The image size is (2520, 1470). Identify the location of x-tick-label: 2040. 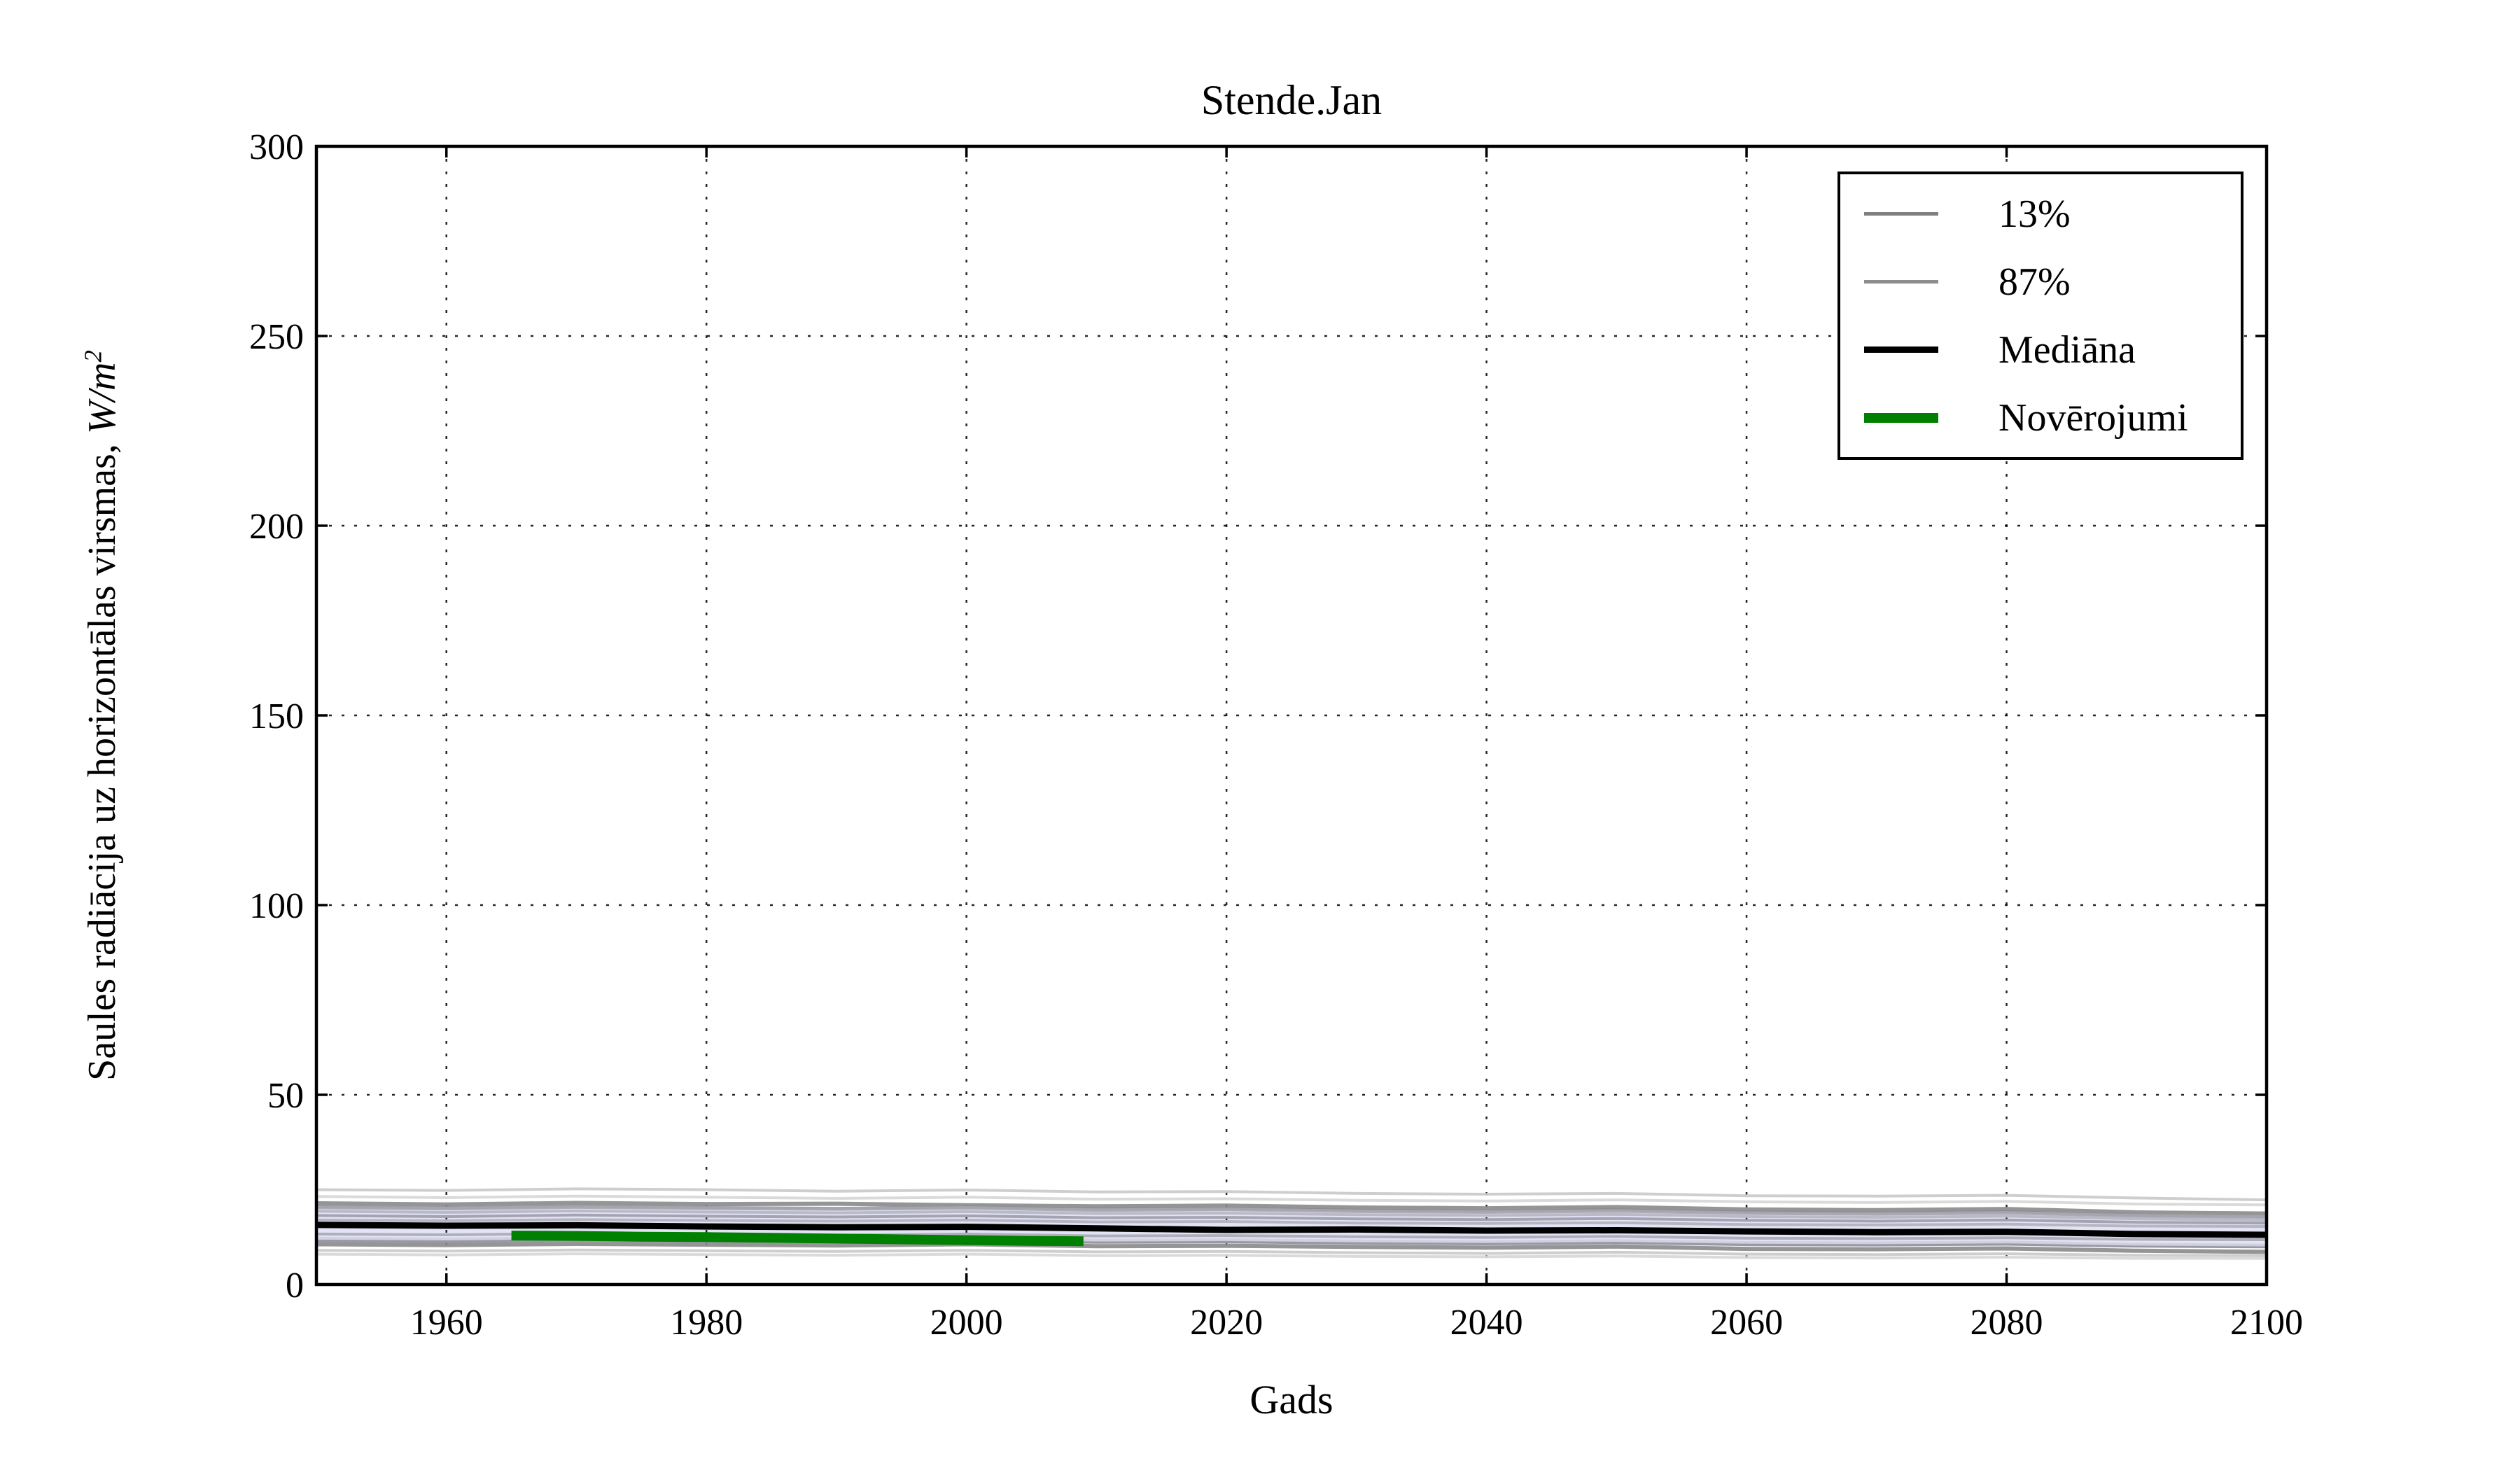
(1486, 1323).